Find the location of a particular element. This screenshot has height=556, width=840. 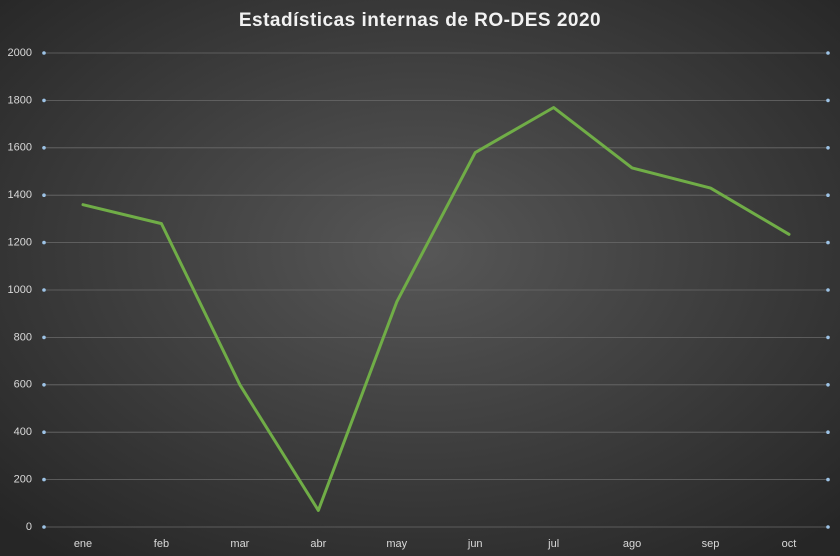

x-tick-label: feb is located at coordinates (161, 544).